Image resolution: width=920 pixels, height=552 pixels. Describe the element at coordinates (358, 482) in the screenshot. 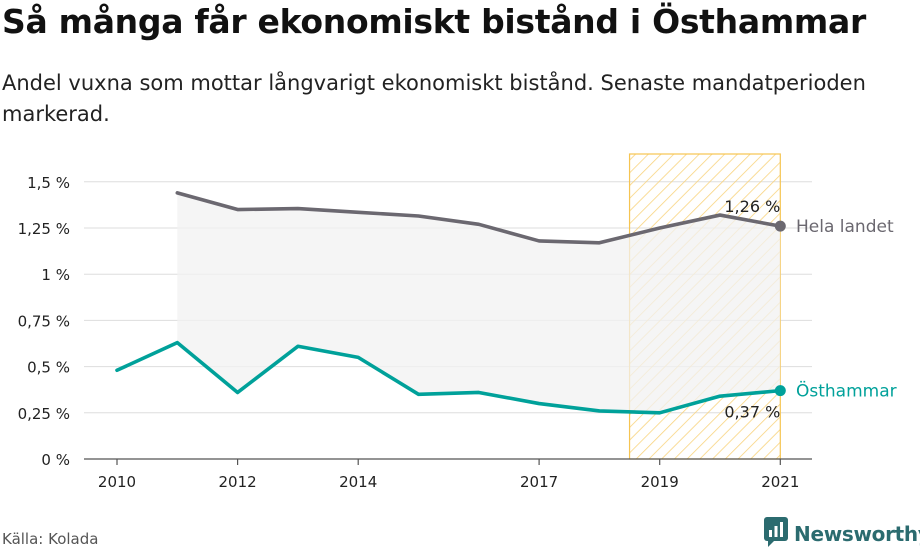

I see `x-tick-label: 2014` at that location.